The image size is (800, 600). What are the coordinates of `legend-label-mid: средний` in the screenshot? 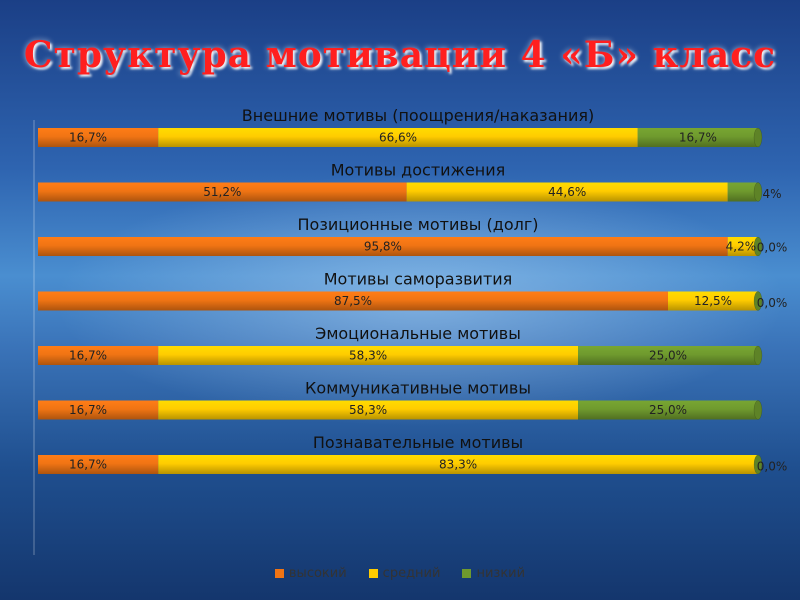 It's located at (411, 573).